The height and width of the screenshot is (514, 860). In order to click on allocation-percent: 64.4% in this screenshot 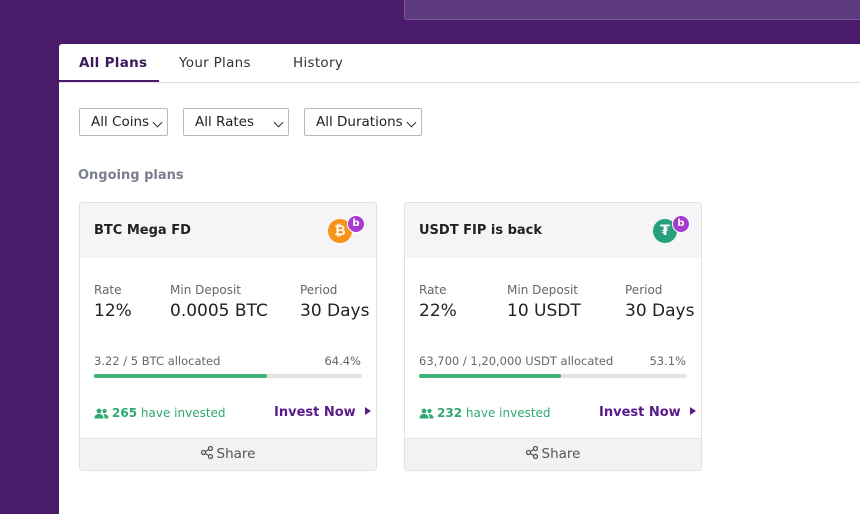, I will do `click(342, 361)`.